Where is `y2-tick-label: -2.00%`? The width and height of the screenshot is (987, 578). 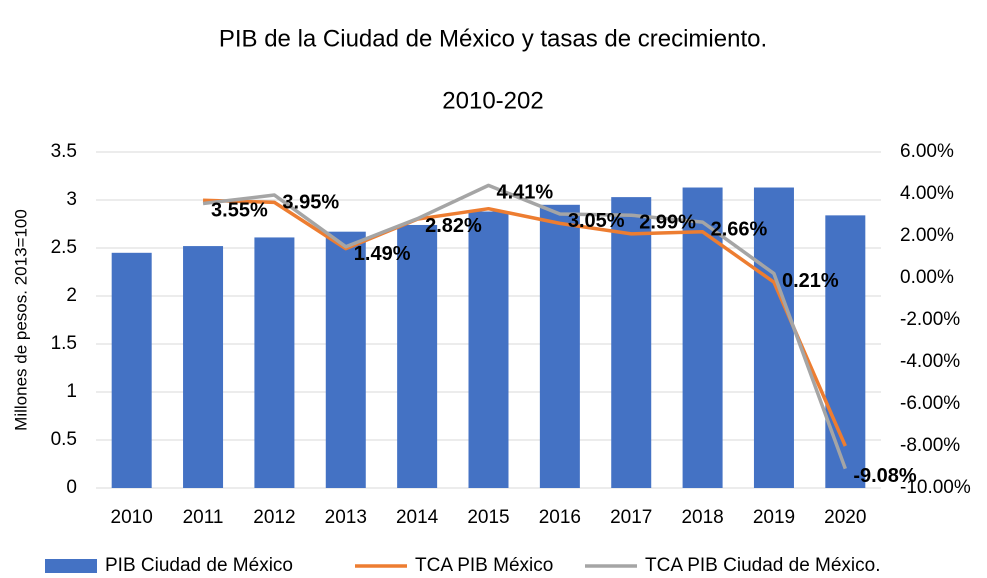 y2-tick-label: -2.00% is located at coordinates (930, 319).